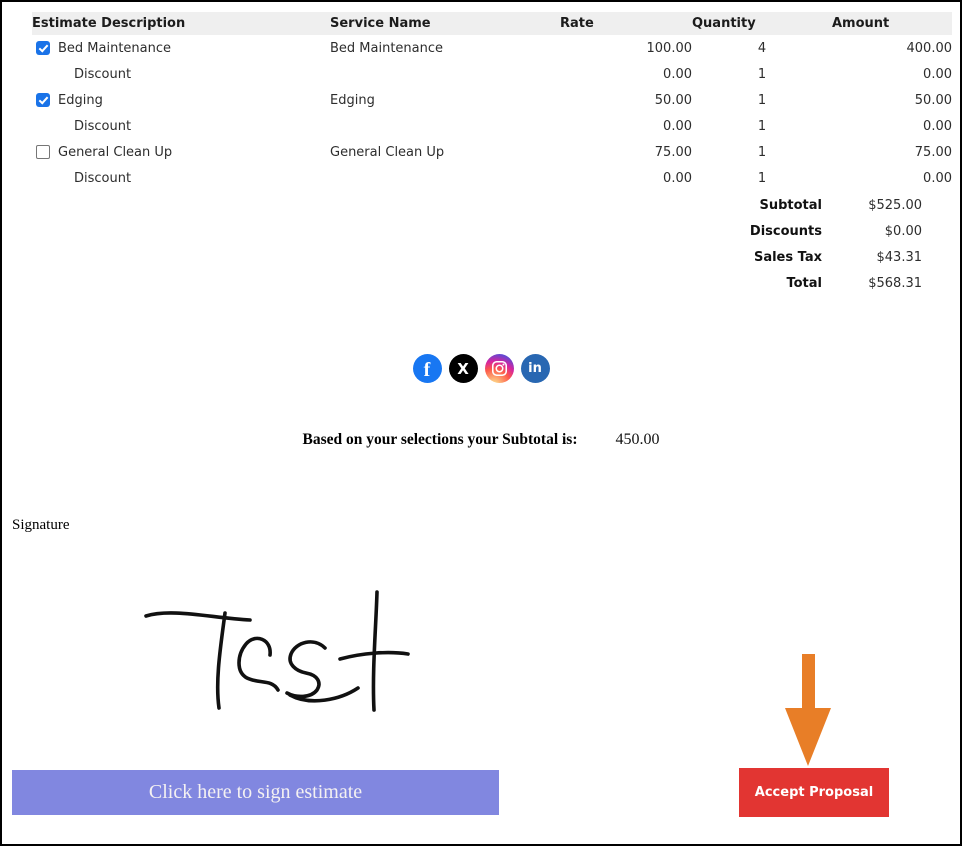 The image size is (962, 846). What do you see at coordinates (892, 23) in the screenshot?
I see `header-amount: Amount` at bounding box center [892, 23].